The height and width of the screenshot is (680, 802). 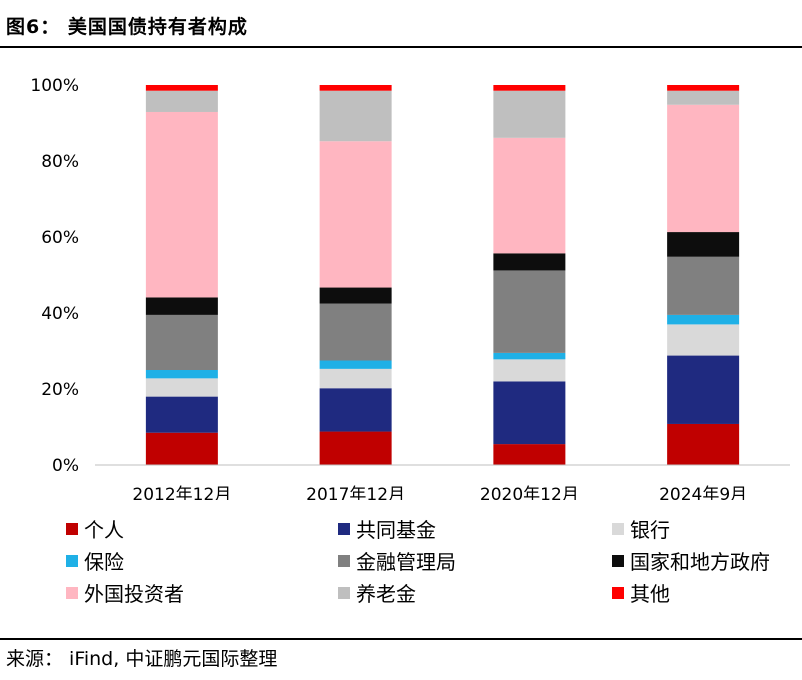 What do you see at coordinates (60, 314) in the screenshot?
I see `y-tick-label: 40%` at bounding box center [60, 314].